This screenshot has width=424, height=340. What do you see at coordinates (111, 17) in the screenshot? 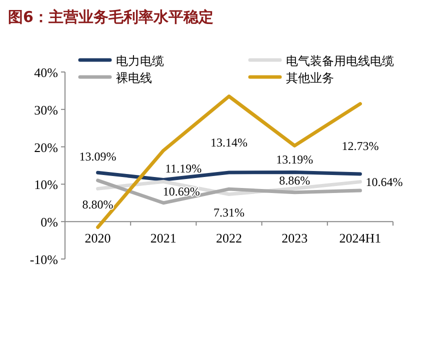
I see `chart-title: 图6：主营业务毛利率水平稳定` at bounding box center [111, 17].